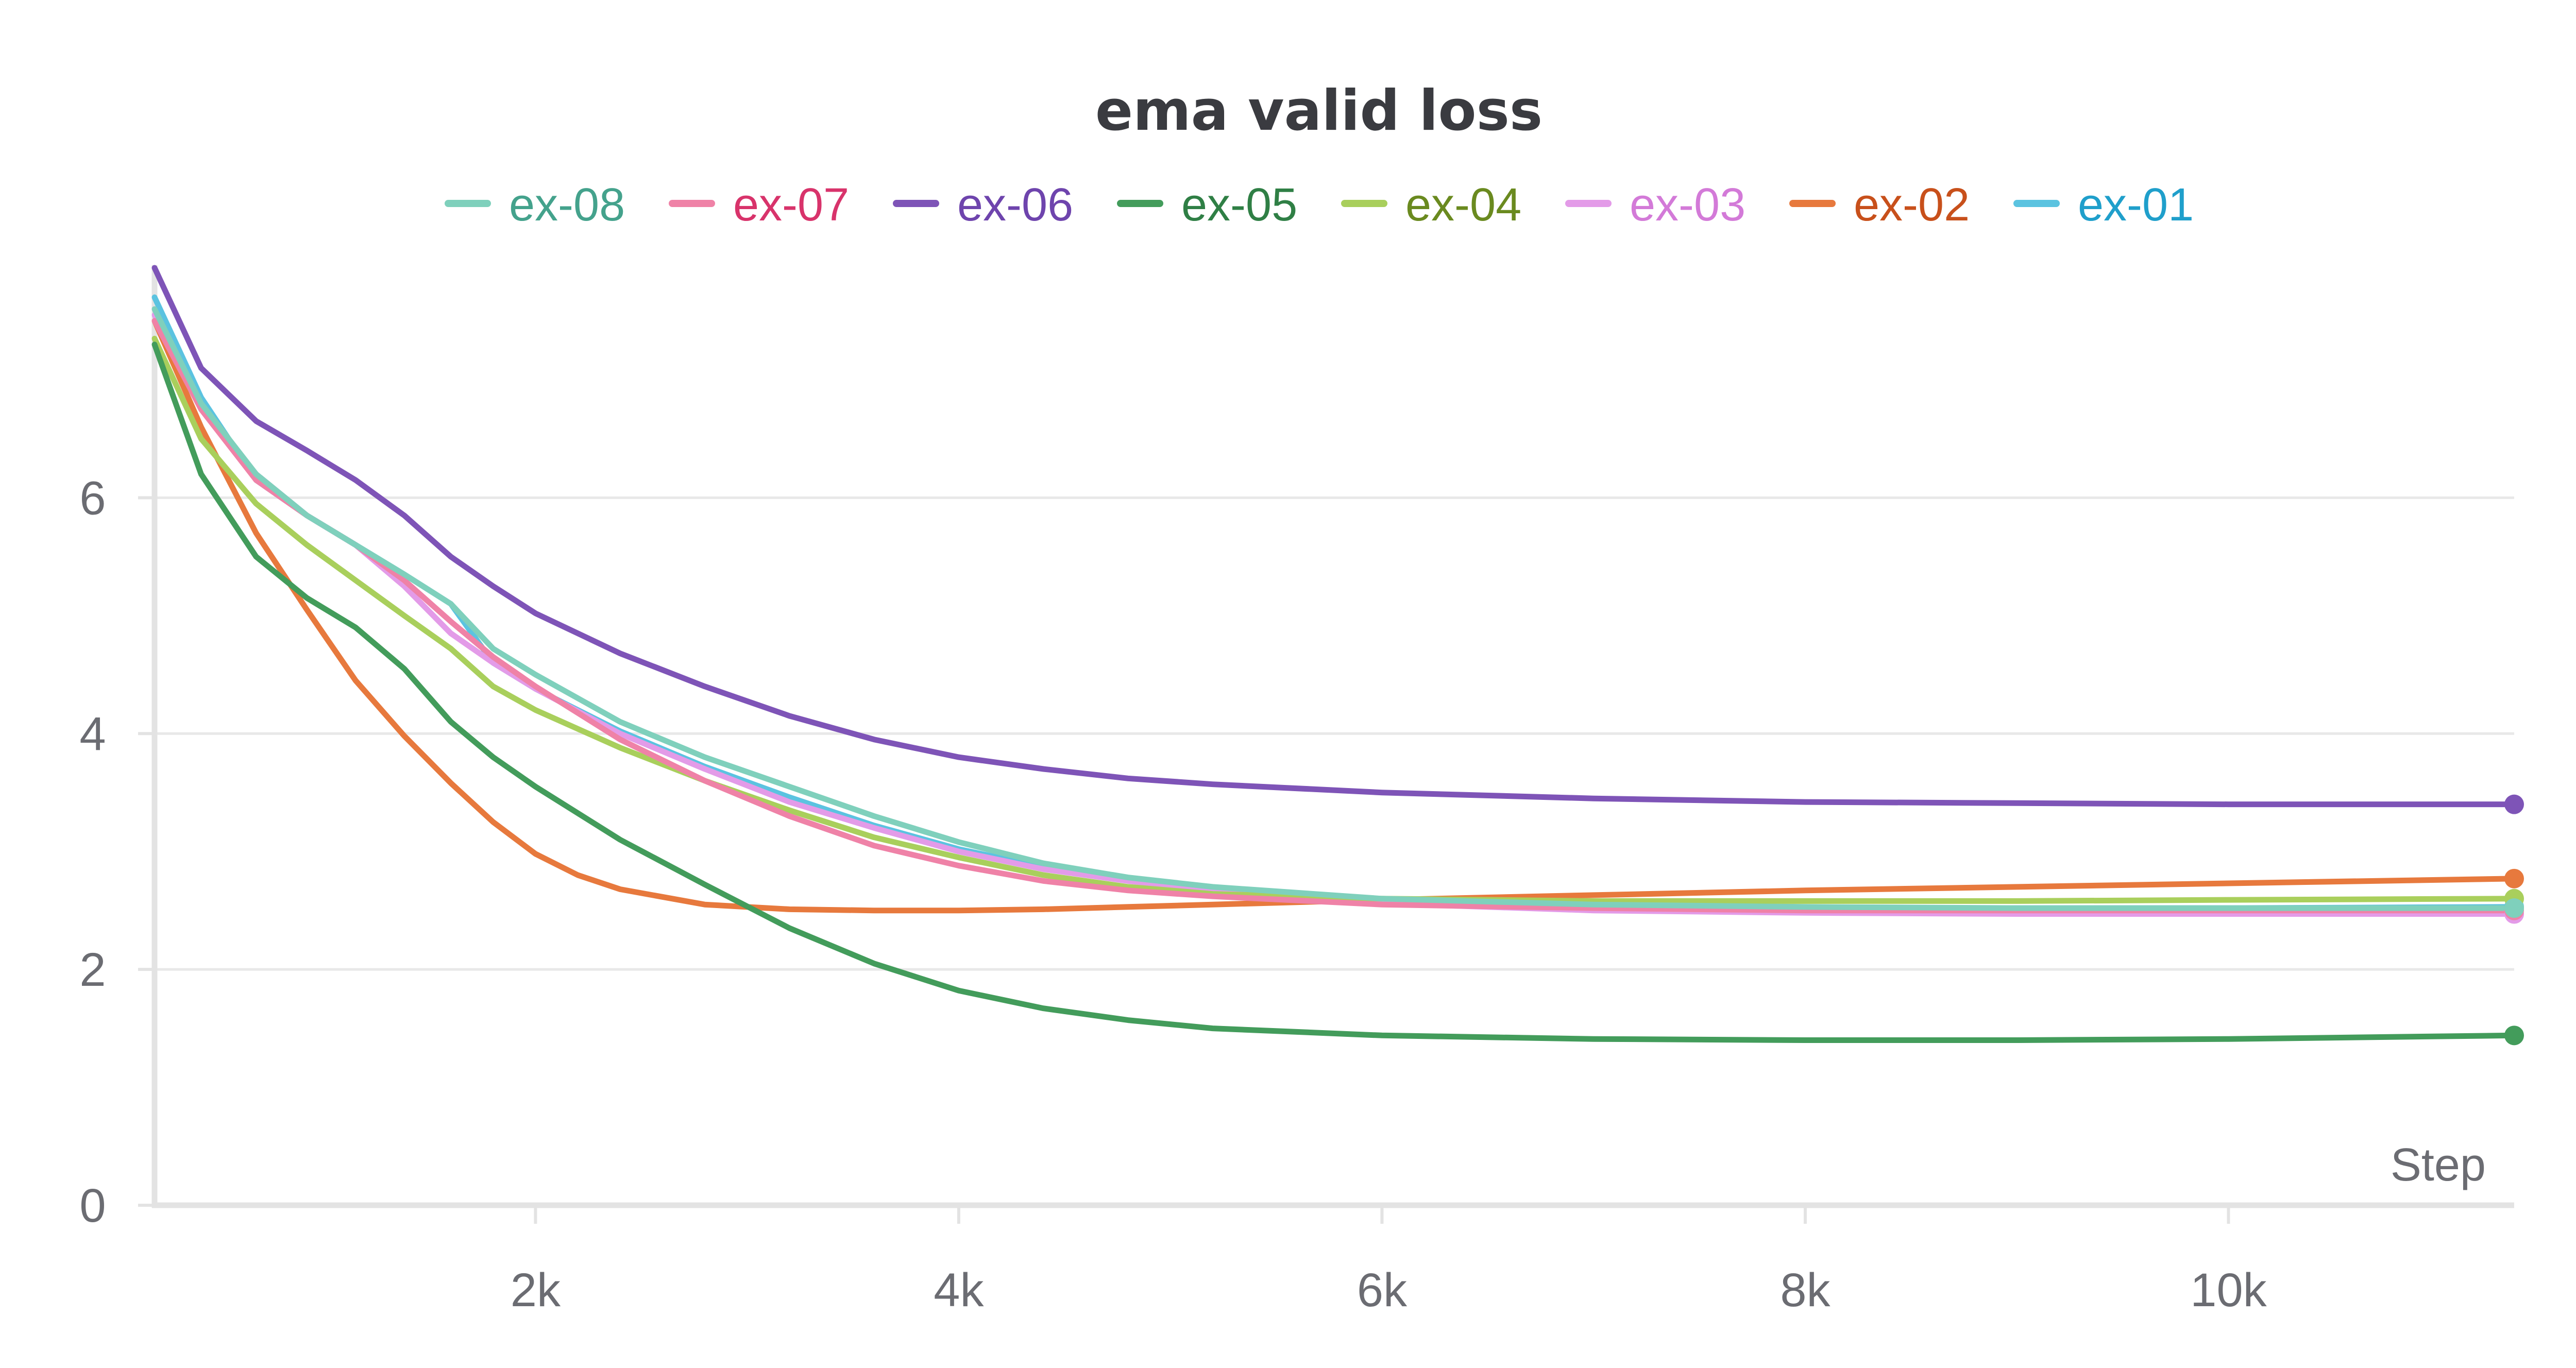  What do you see at coordinates (2438, 1165) in the screenshot?
I see `x-axis-label: Step` at bounding box center [2438, 1165].